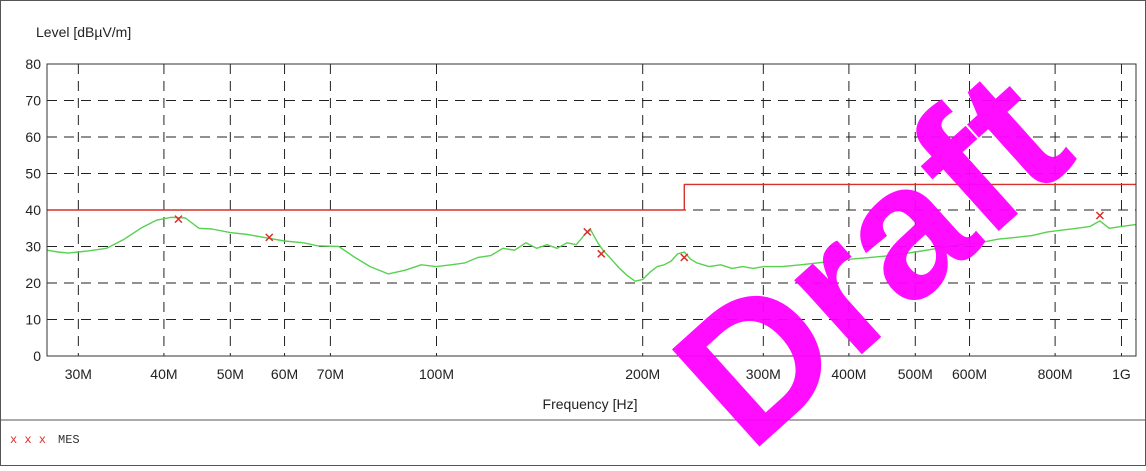  What do you see at coordinates (848, 374) in the screenshot?
I see `x-tick-label: 400M` at bounding box center [848, 374].